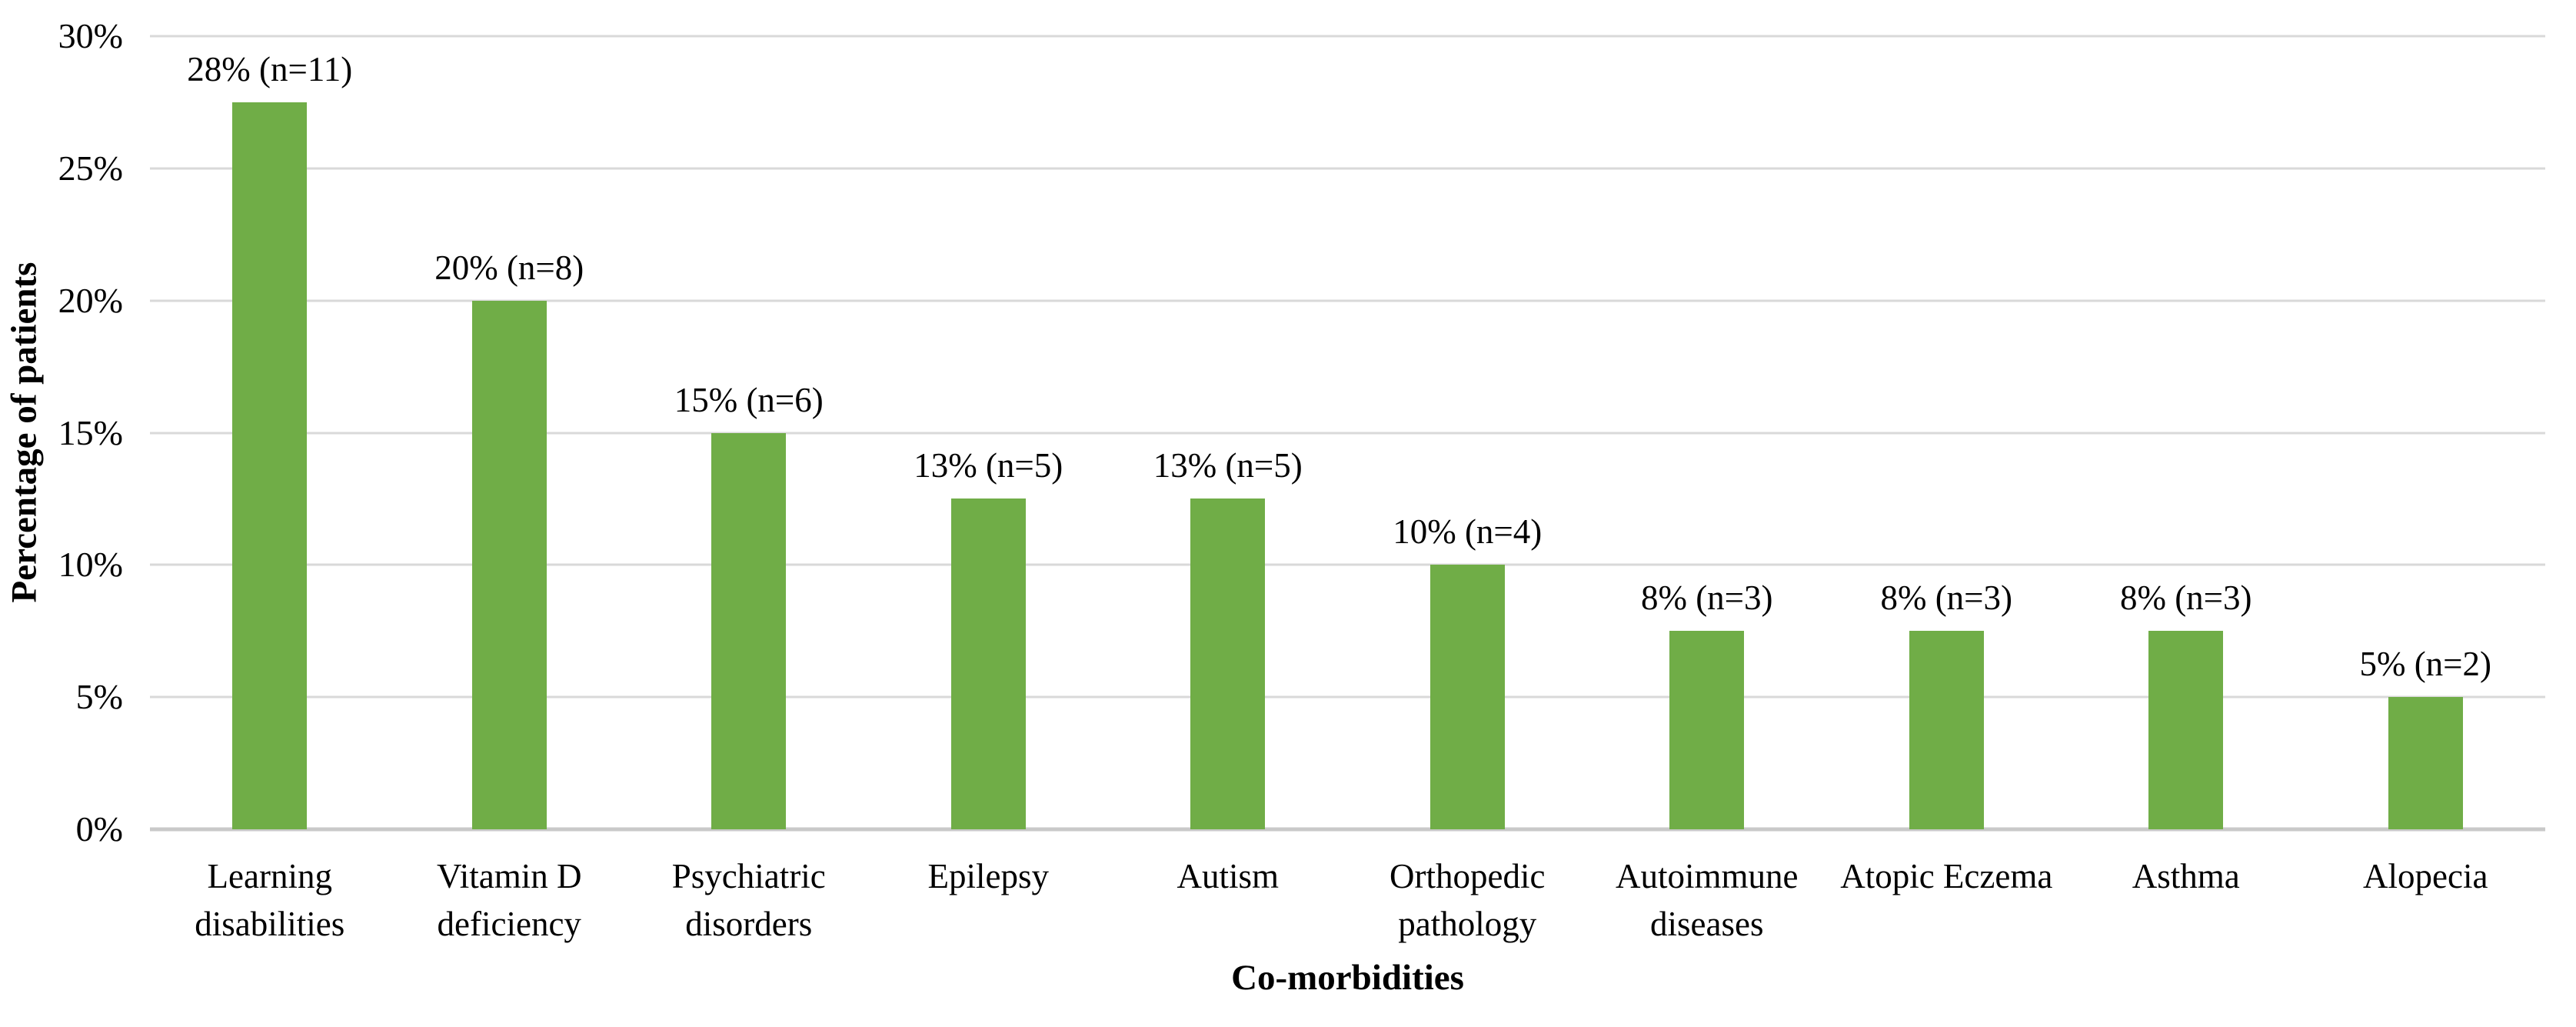 The image size is (2576, 1027). What do you see at coordinates (1947, 876) in the screenshot?
I see `x-category-label: Atopic Eczema` at bounding box center [1947, 876].